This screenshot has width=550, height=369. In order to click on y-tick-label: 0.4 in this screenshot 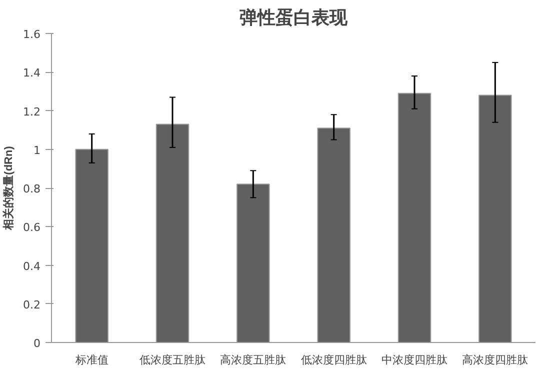, I will do `click(32, 266)`.